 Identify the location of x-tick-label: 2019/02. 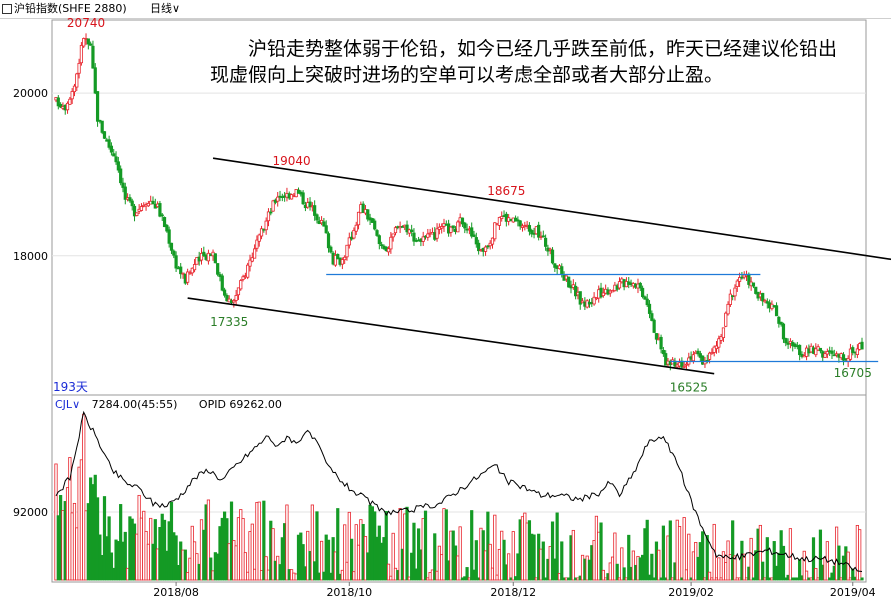
(691, 592).